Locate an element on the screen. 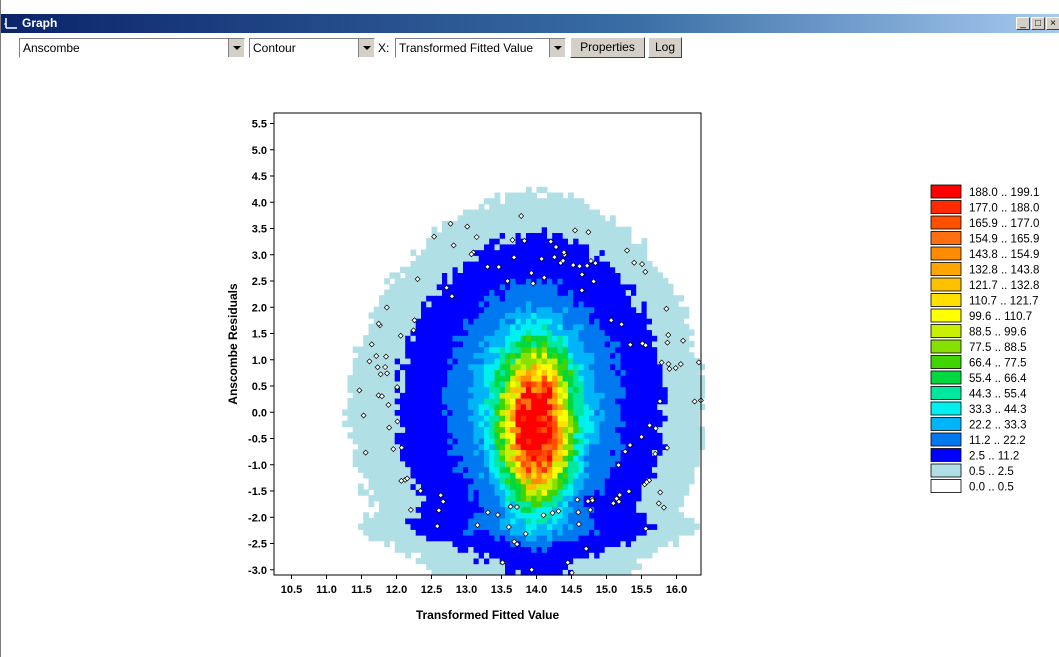 This screenshot has height=657, width=1059. x-tick-label: 16.0 is located at coordinates (676, 590).